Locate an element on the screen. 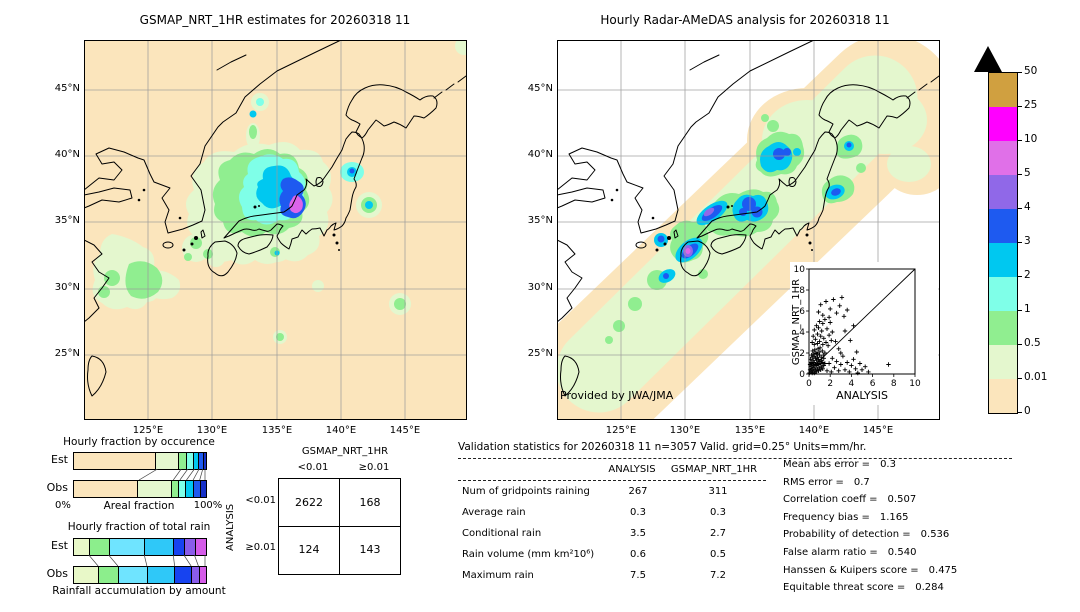 The image size is (1080, 612). occurrence-title: Hourly fraction by occurence is located at coordinates (139, 442).